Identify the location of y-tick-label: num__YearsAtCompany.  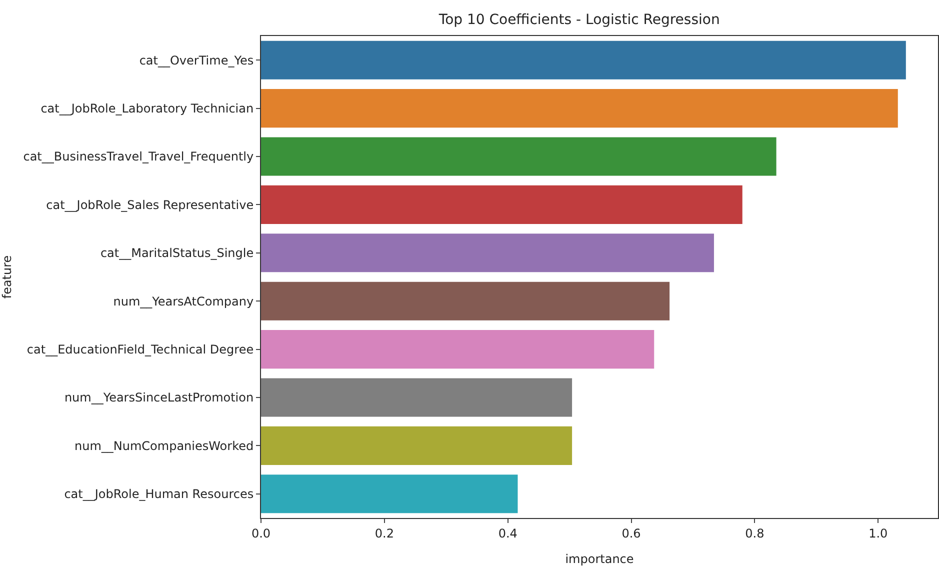
(183, 301).